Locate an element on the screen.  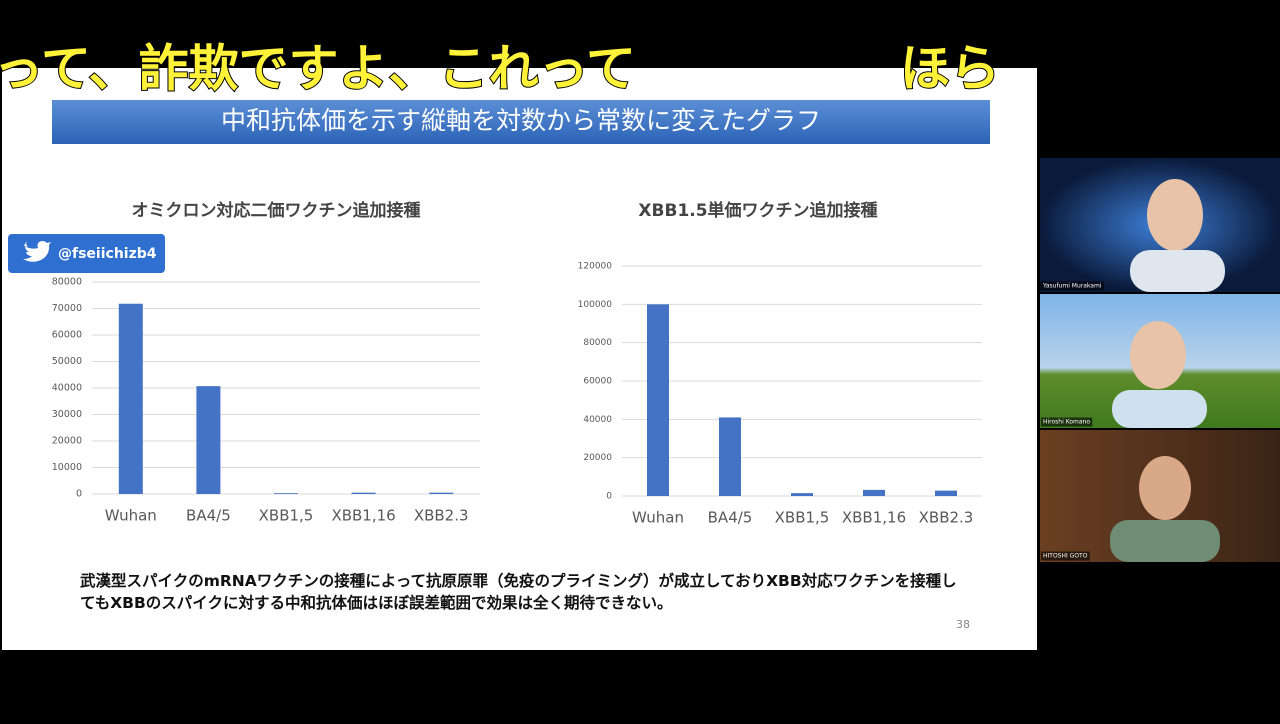
y-tick-label: 120000 is located at coordinates (595, 267).